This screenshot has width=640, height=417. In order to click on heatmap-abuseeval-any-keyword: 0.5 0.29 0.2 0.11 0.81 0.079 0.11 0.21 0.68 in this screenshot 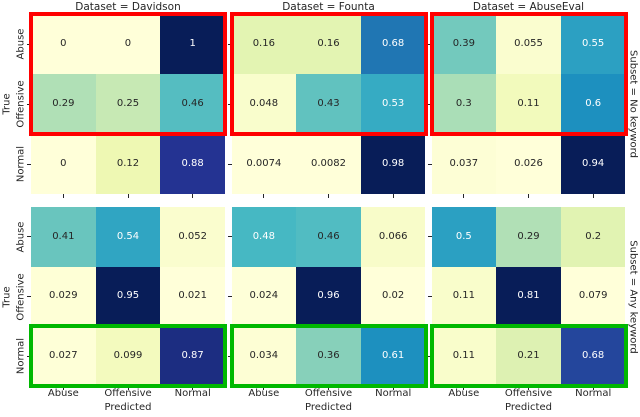, I will do `click(527, 298)`.